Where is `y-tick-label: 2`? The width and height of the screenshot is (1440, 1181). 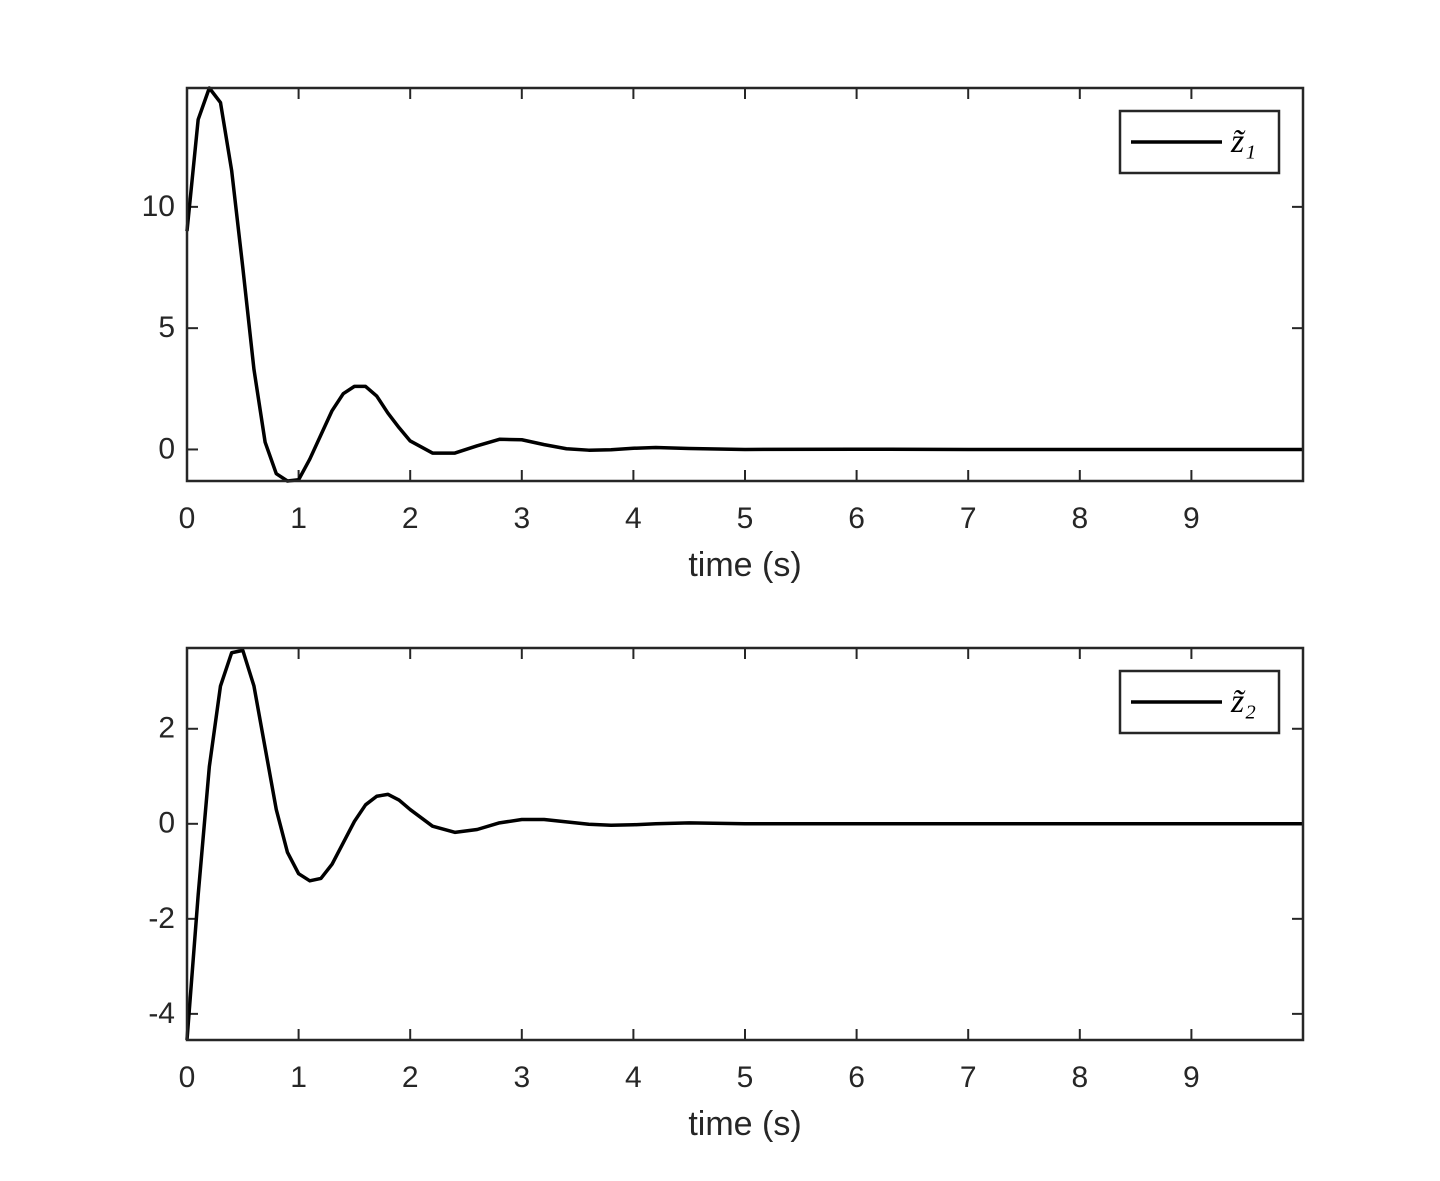 y-tick-label: 2 is located at coordinates (166, 728).